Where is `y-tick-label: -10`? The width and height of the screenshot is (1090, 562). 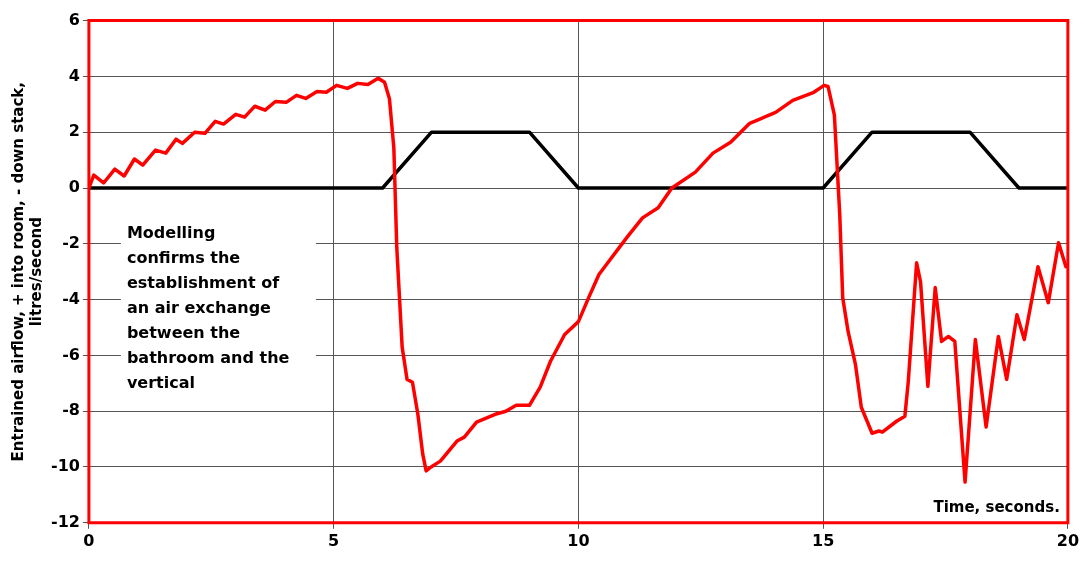 y-tick-label: -10 is located at coordinates (65, 466).